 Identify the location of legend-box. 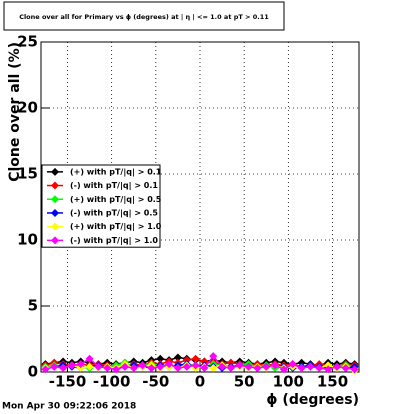
(101, 206).